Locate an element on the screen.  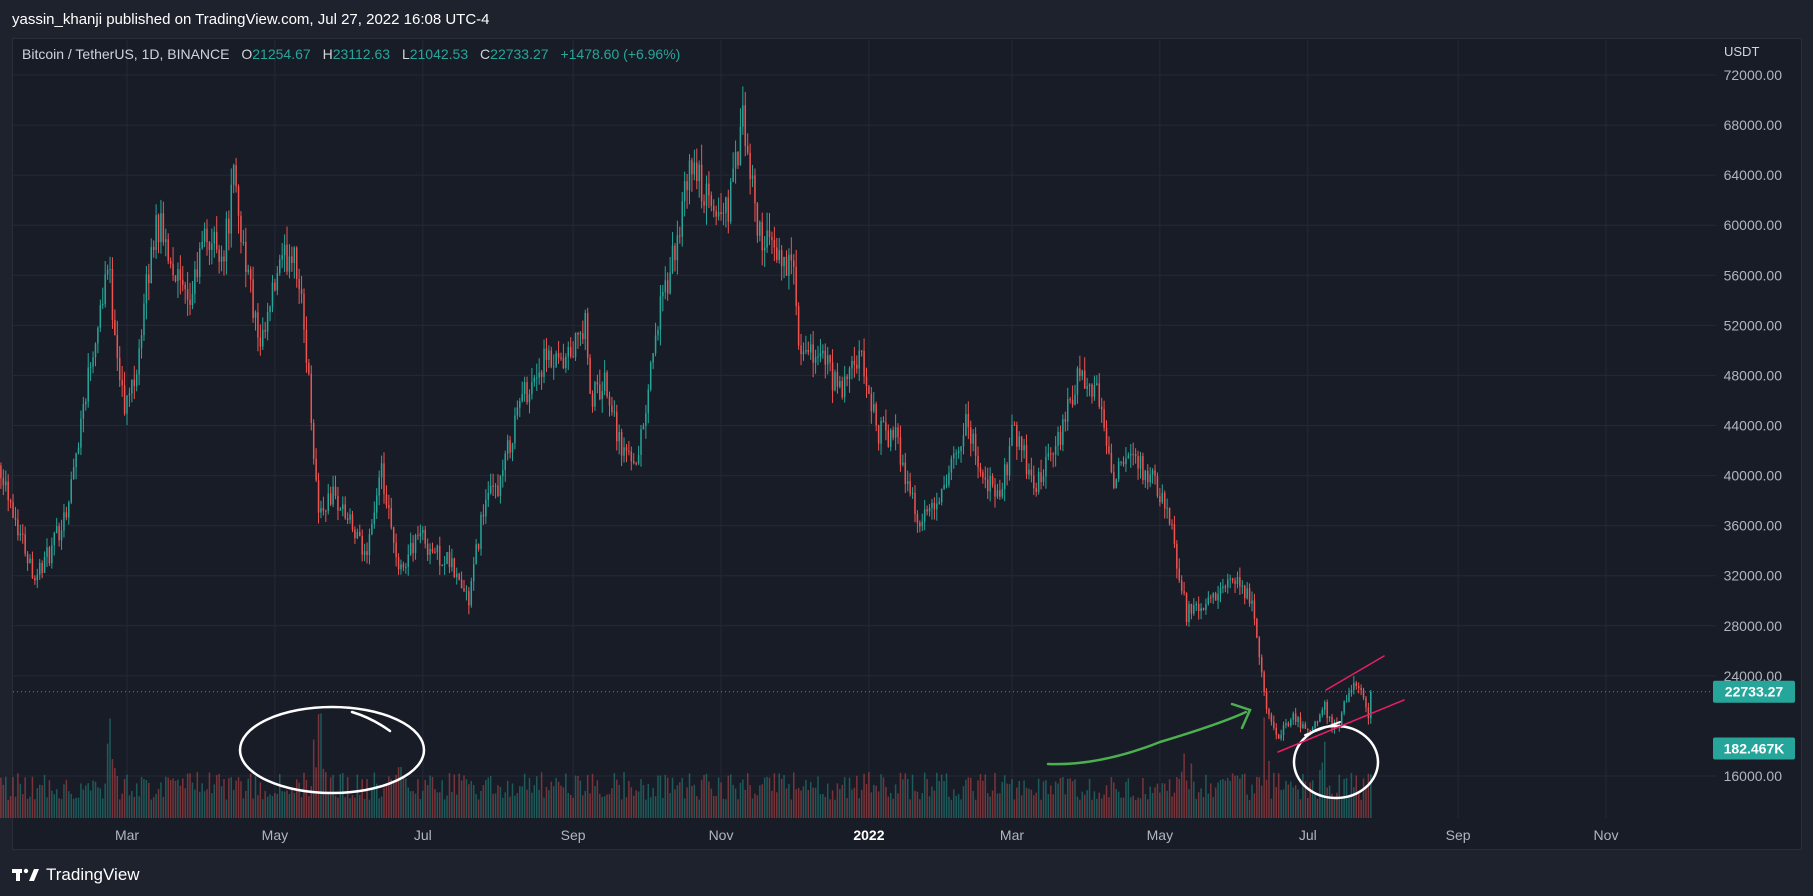
time-tick-label: Nov is located at coordinates (721, 835).